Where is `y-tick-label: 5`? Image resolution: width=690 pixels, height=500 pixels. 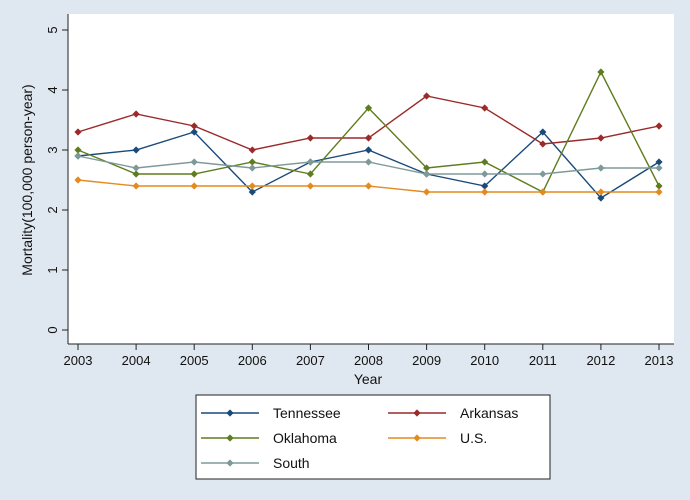 y-tick-label: 5 is located at coordinates (52, 29).